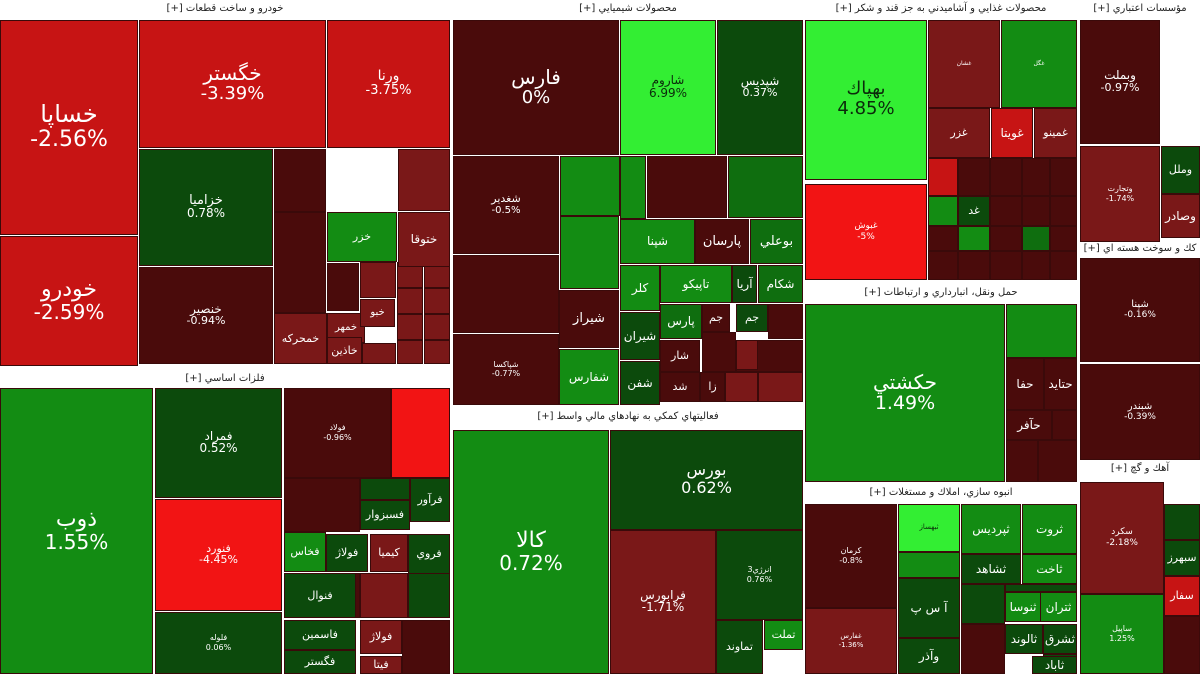 Image resolution: width=1200 pixels, height=674 pixels. What do you see at coordinates (320, 595) in the screenshot?
I see `stock-tile: فنوال` at bounding box center [320, 595].